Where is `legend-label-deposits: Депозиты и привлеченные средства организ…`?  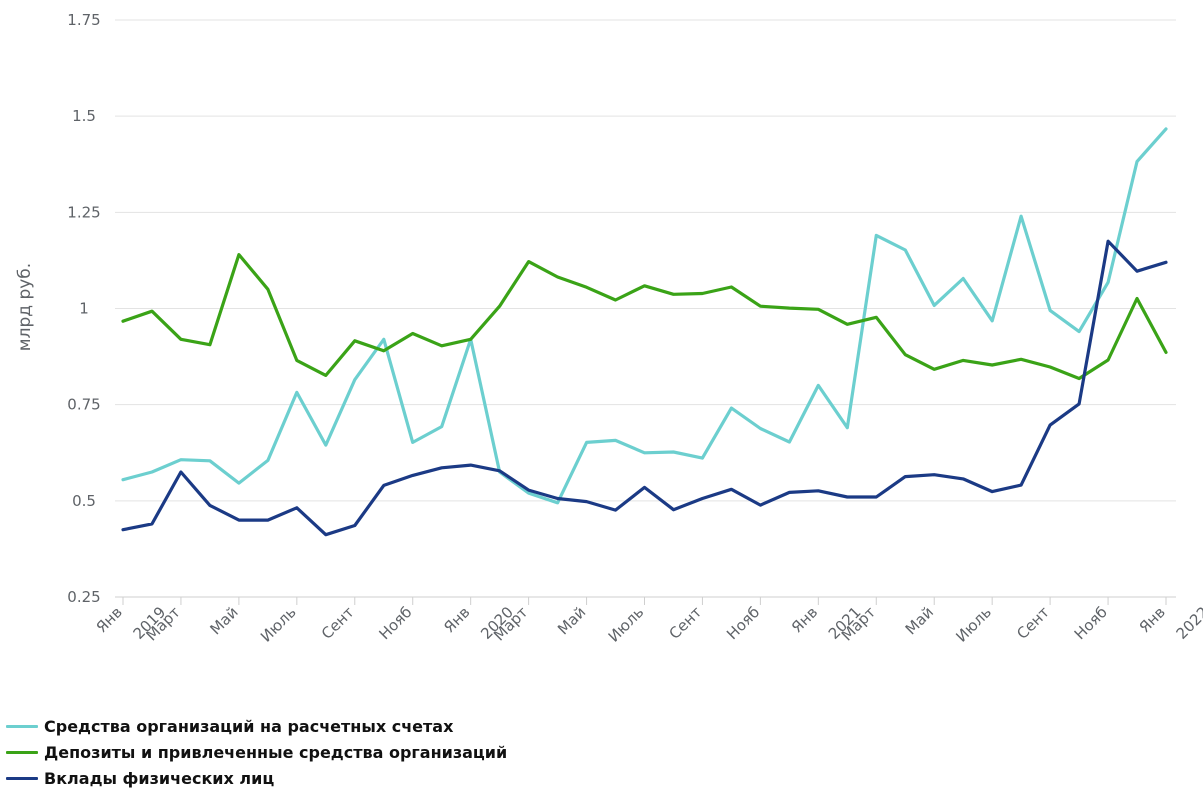
legend-label-deposits: Депозиты и привлеченные средства организ… is located at coordinates (276, 752).